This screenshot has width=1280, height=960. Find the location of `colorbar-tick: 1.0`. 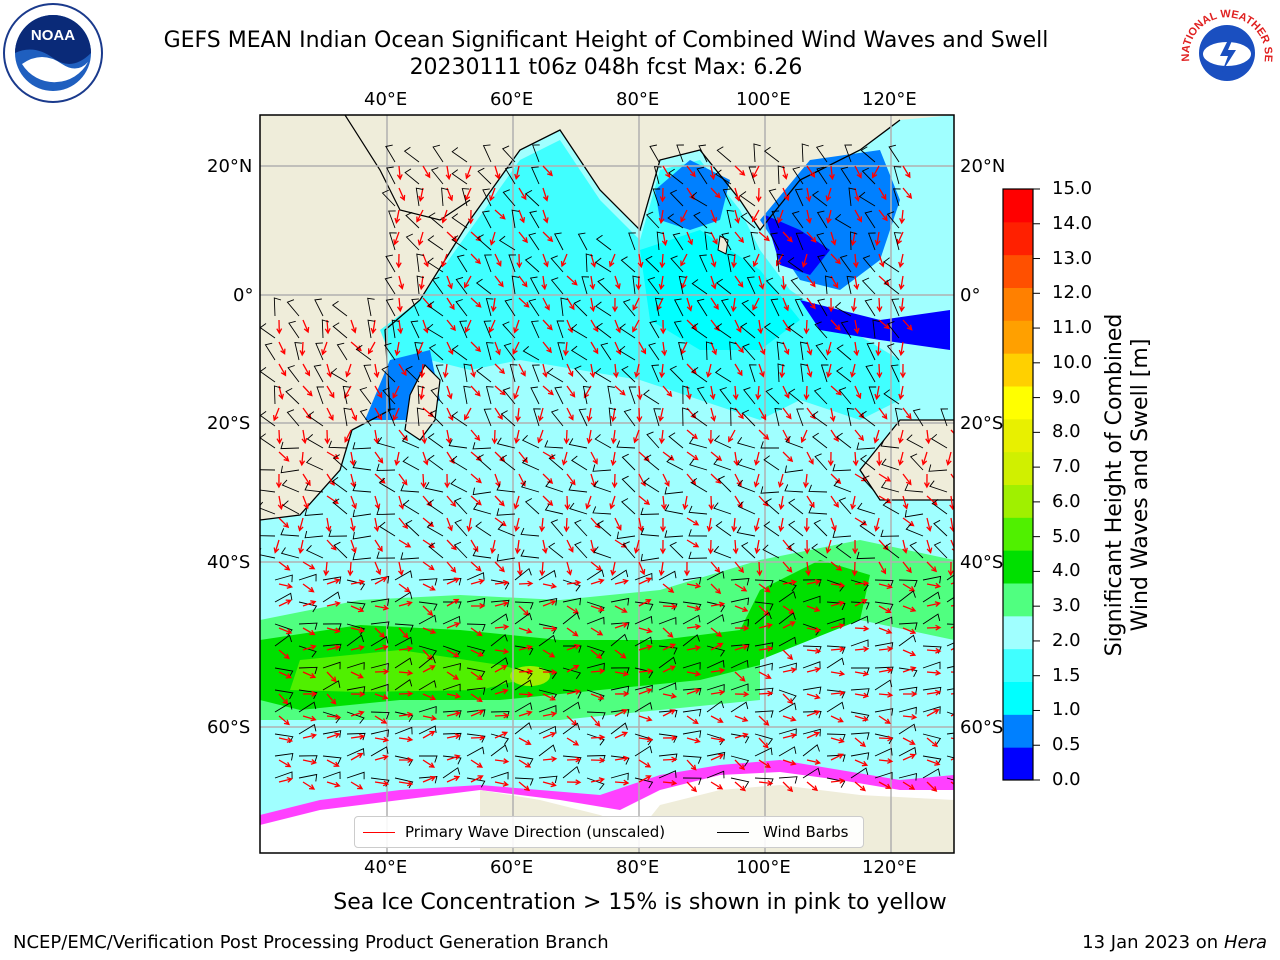

colorbar-tick: 1.0 is located at coordinates (1066, 710).